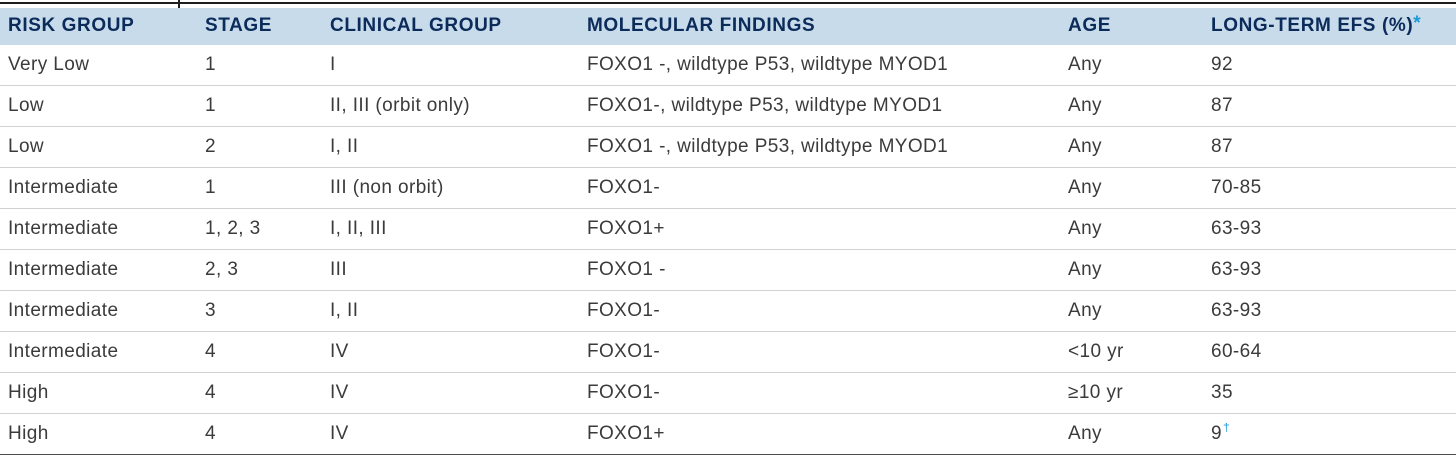  What do you see at coordinates (49, 64) in the screenshot?
I see `cell-risk-group: Very Low` at bounding box center [49, 64].